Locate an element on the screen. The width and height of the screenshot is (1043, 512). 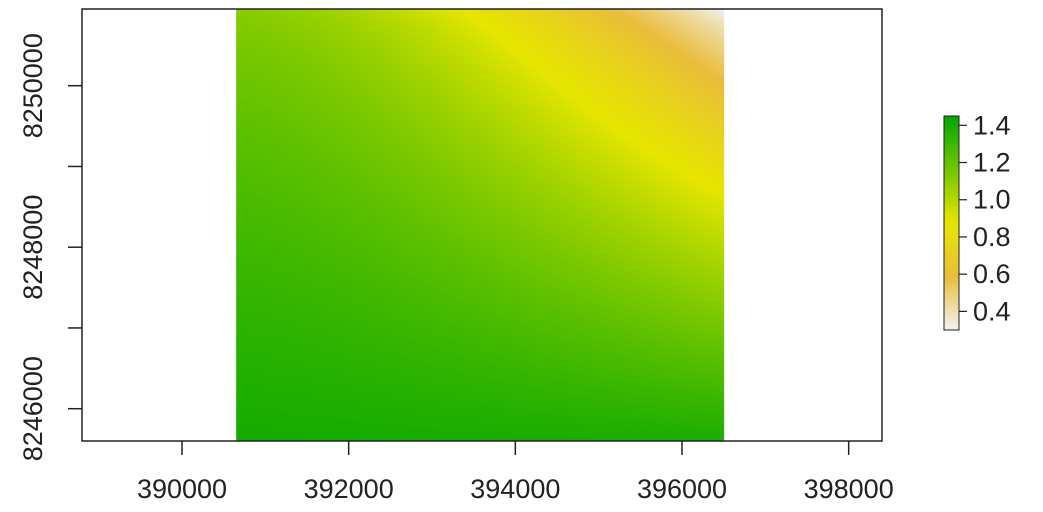
y-tick-label: 8250000 is located at coordinates (33, 85).